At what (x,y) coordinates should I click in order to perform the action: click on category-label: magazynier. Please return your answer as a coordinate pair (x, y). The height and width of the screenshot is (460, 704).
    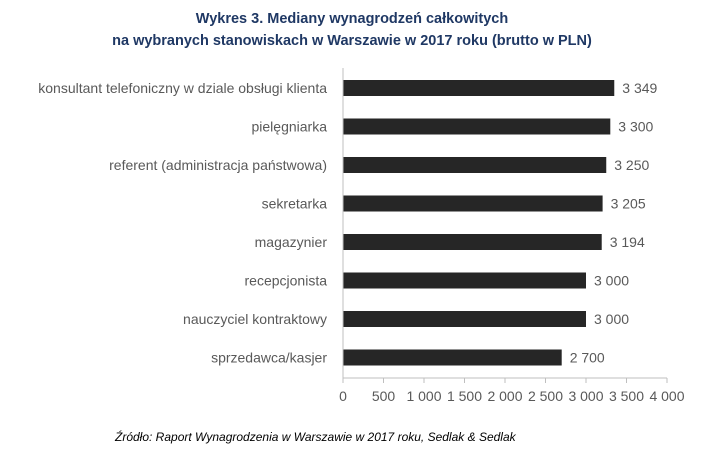
    Looking at the image, I should click on (291, 242).